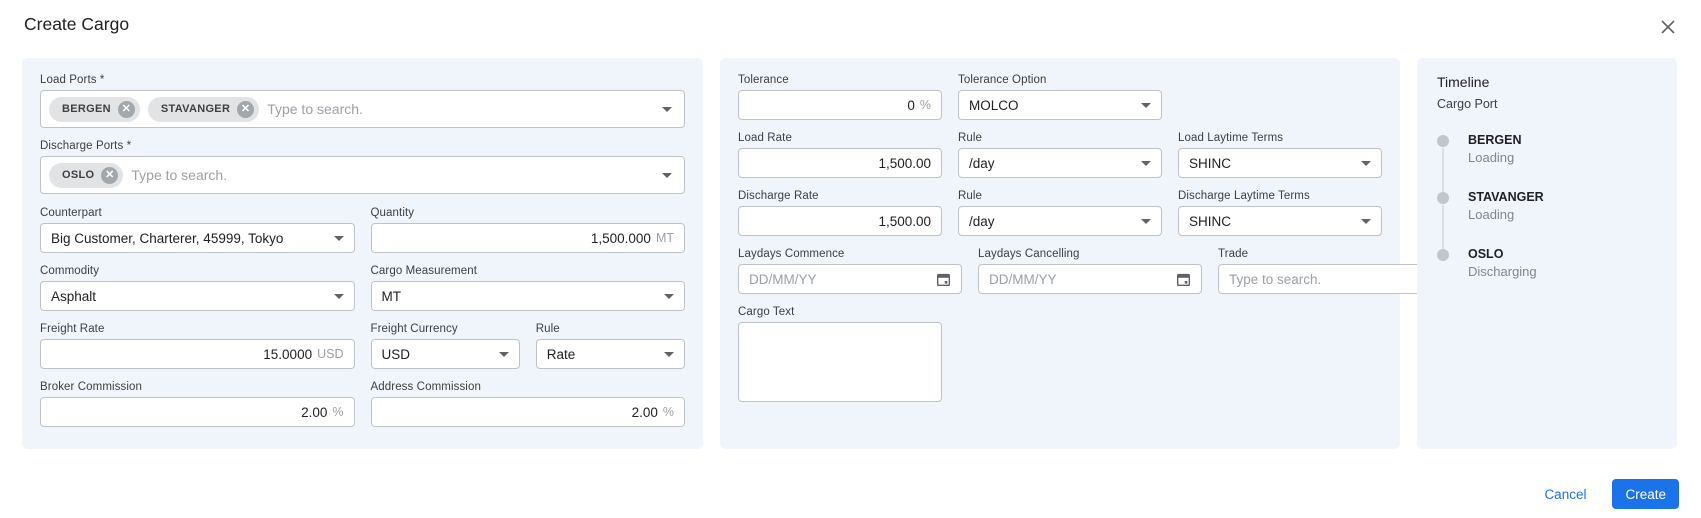  Describe the element at coordinates (1060, 221) in the screenshot. I see `discharge-rule-select: /day` at that location.